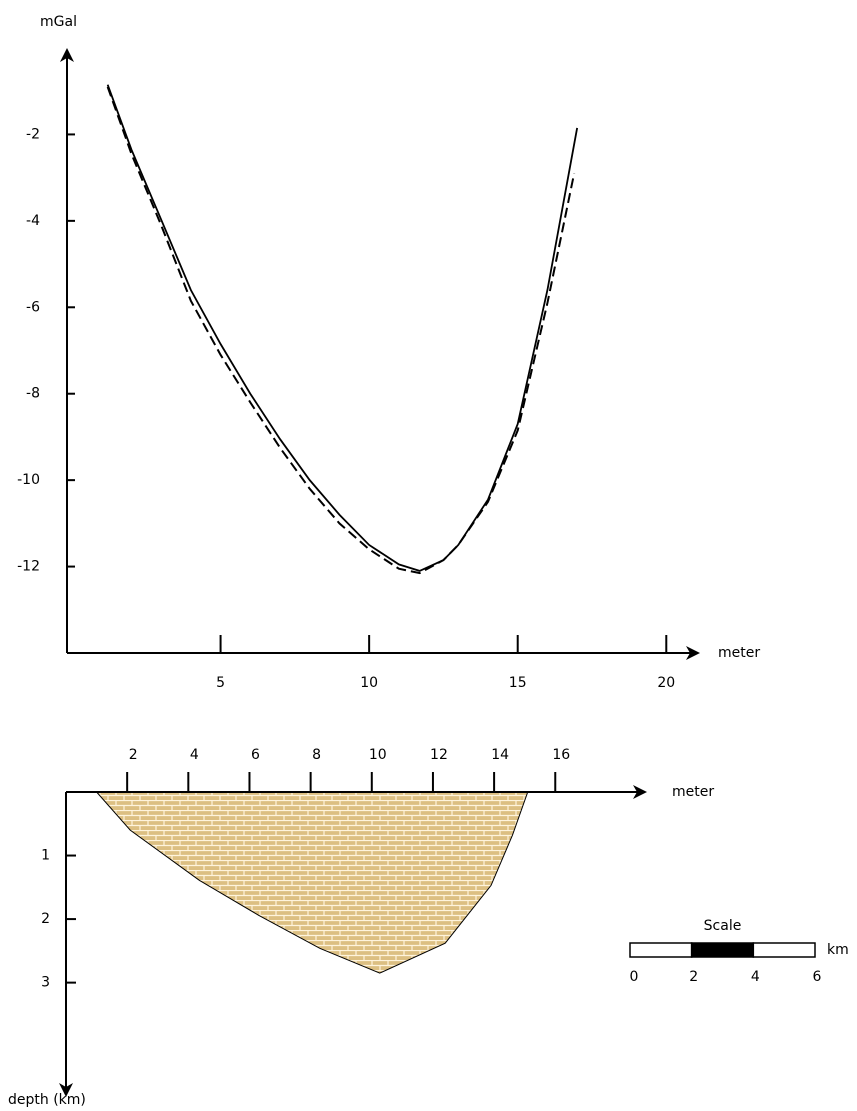  I want to click on y-tick-label: 1, so click(45, 856).